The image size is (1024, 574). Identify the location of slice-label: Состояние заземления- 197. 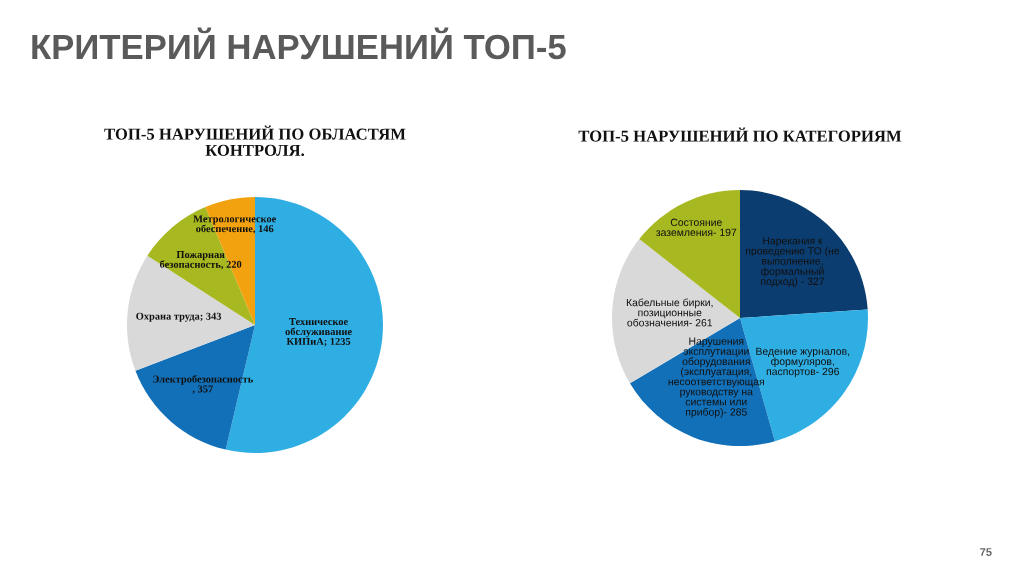
(696, 227).